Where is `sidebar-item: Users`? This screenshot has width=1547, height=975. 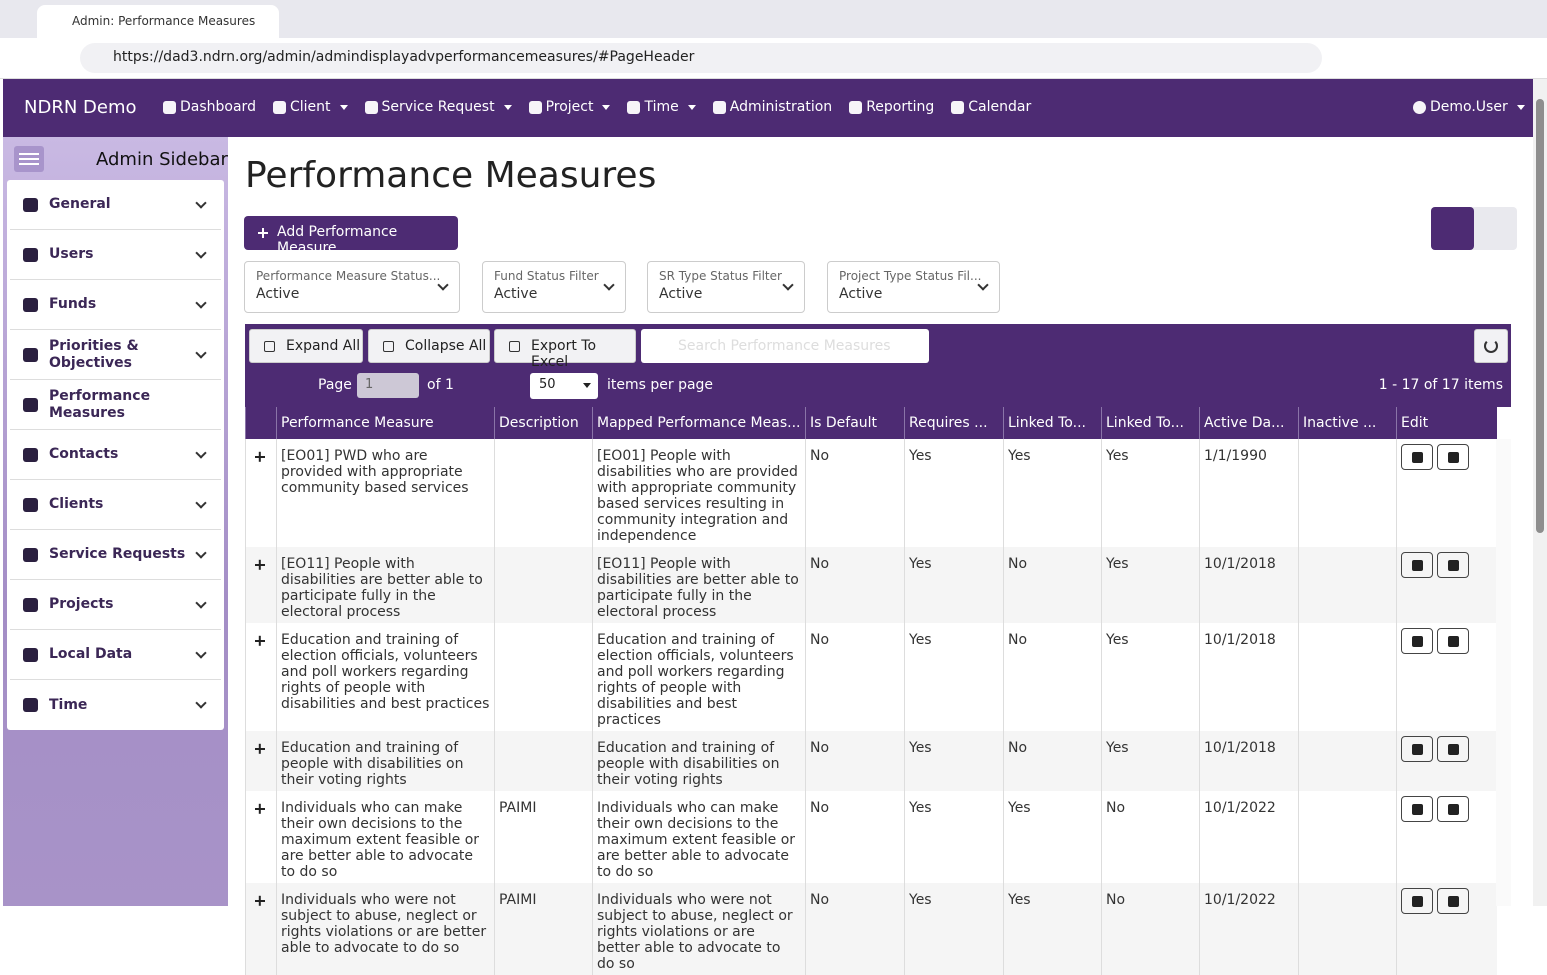 sidebar-item: Users is located at coordinates (115, 255).